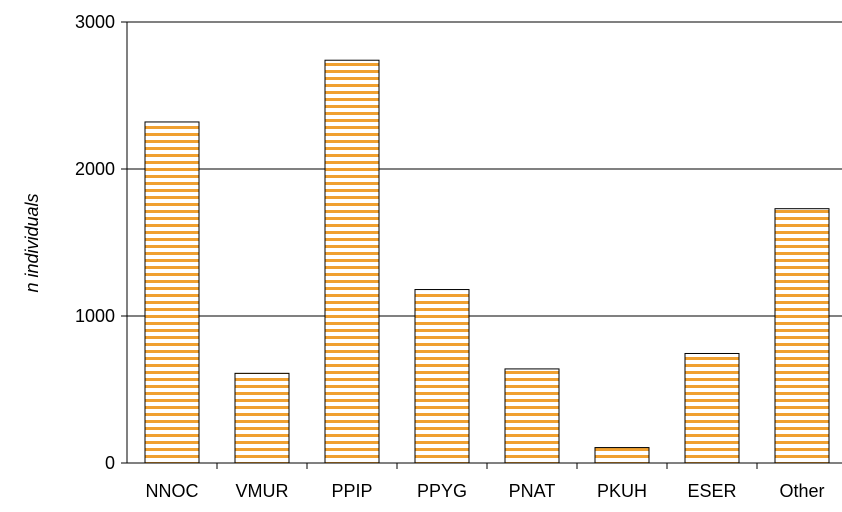  Describe the element at coordinates (622, 455) in the screenshot. I see `bar-pkuh` at that location.